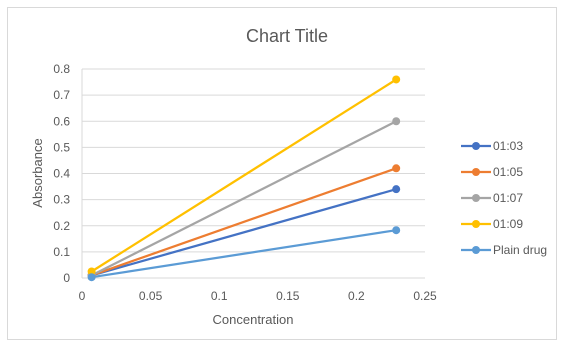 The image size is (564, 345). Describe the element at coordinates (508, 198) in the screenshot. I see `legend-label-2: 01:07` at that location.